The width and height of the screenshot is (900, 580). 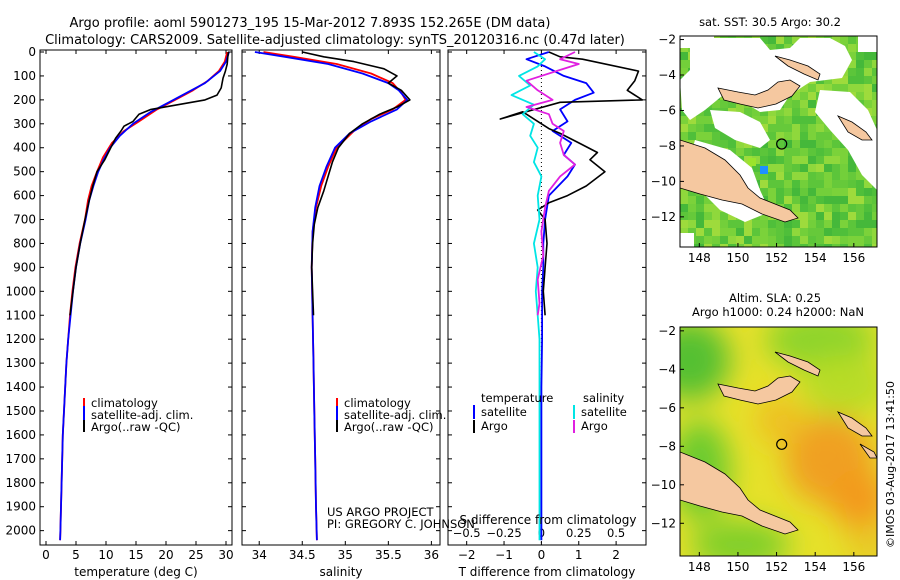 I want to click on depth-tick-label: 1100, so click(x=20, y=315).